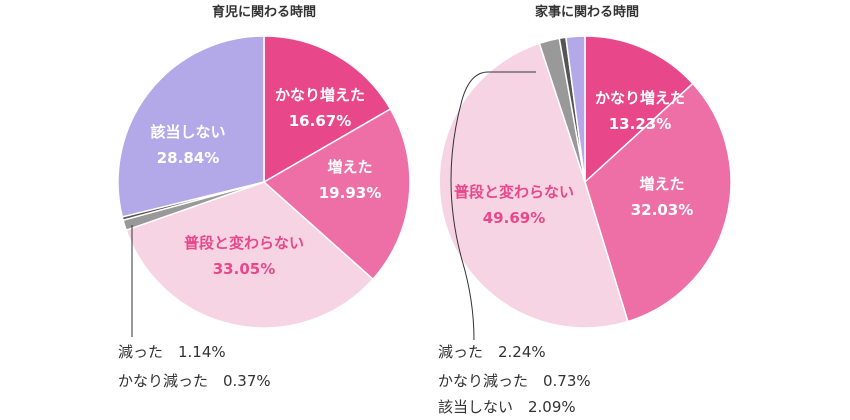 The height and width of the screenshot is (420, 850). Describe the element at coordinates (349, 167) in the screenshot. I see `slice-label-0-1: 増えた` at that location.